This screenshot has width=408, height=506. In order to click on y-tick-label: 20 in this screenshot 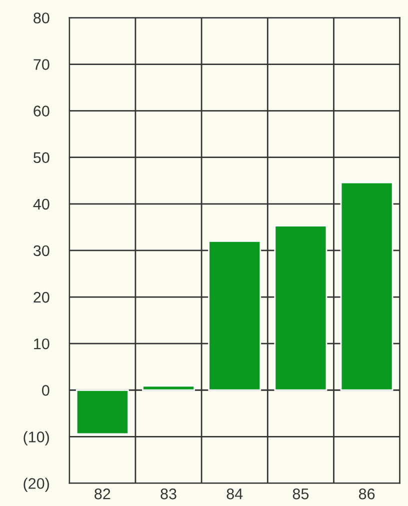, I will do `click(42, 297)`.